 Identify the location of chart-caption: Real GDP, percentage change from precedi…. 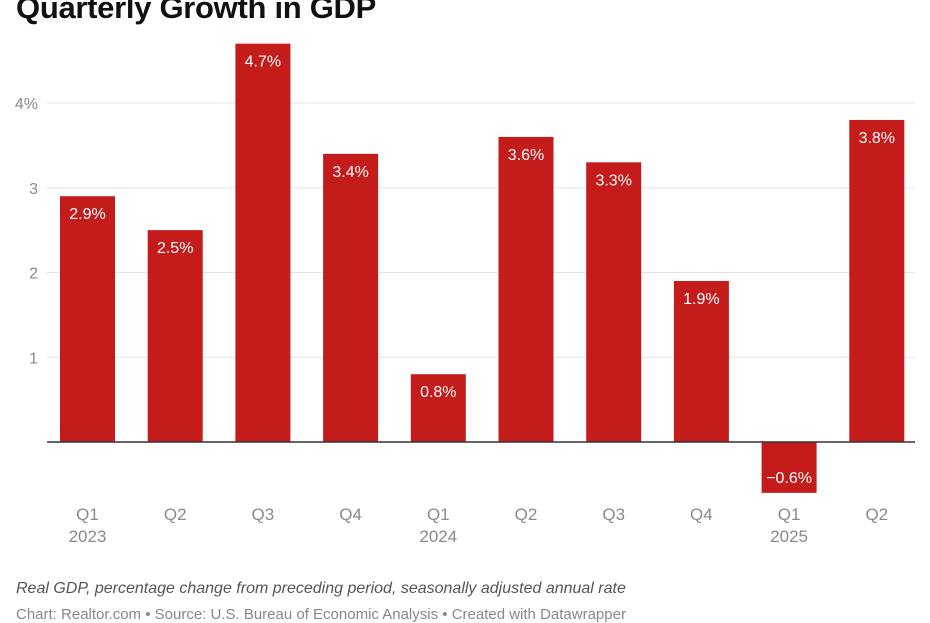
(321, 588).